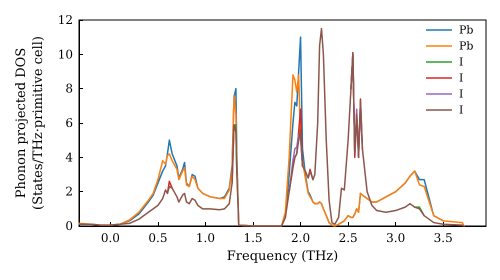 This screenshot has width=500, height=280. I want to click on x-tick-label: 2.0, so click(300, 238).